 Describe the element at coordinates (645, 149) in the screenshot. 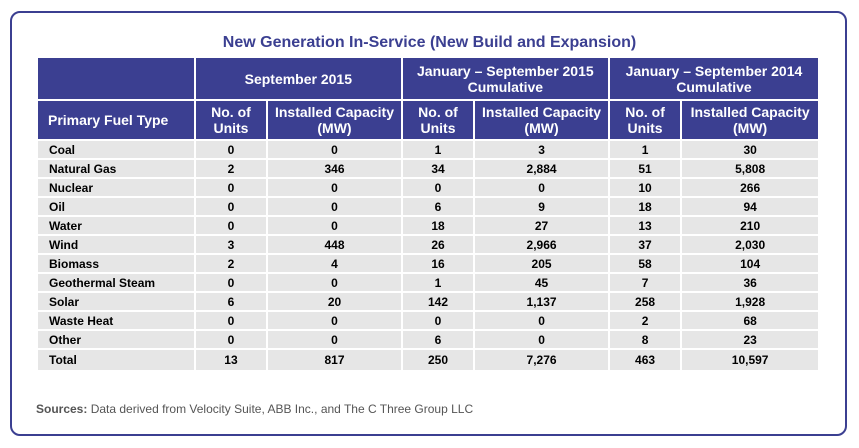

I see `ytd2014-units-cell: 1` at that location.